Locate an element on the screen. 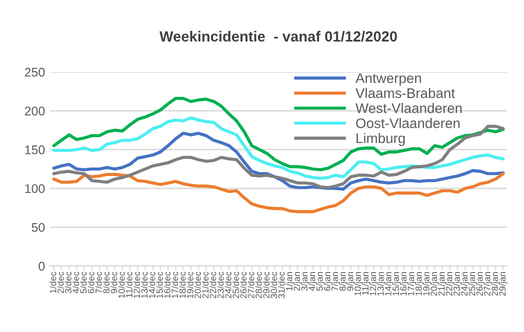 This screenshot has height=332, width=524. x-tick-label: 1/jan is located at coordinates (290, 281).